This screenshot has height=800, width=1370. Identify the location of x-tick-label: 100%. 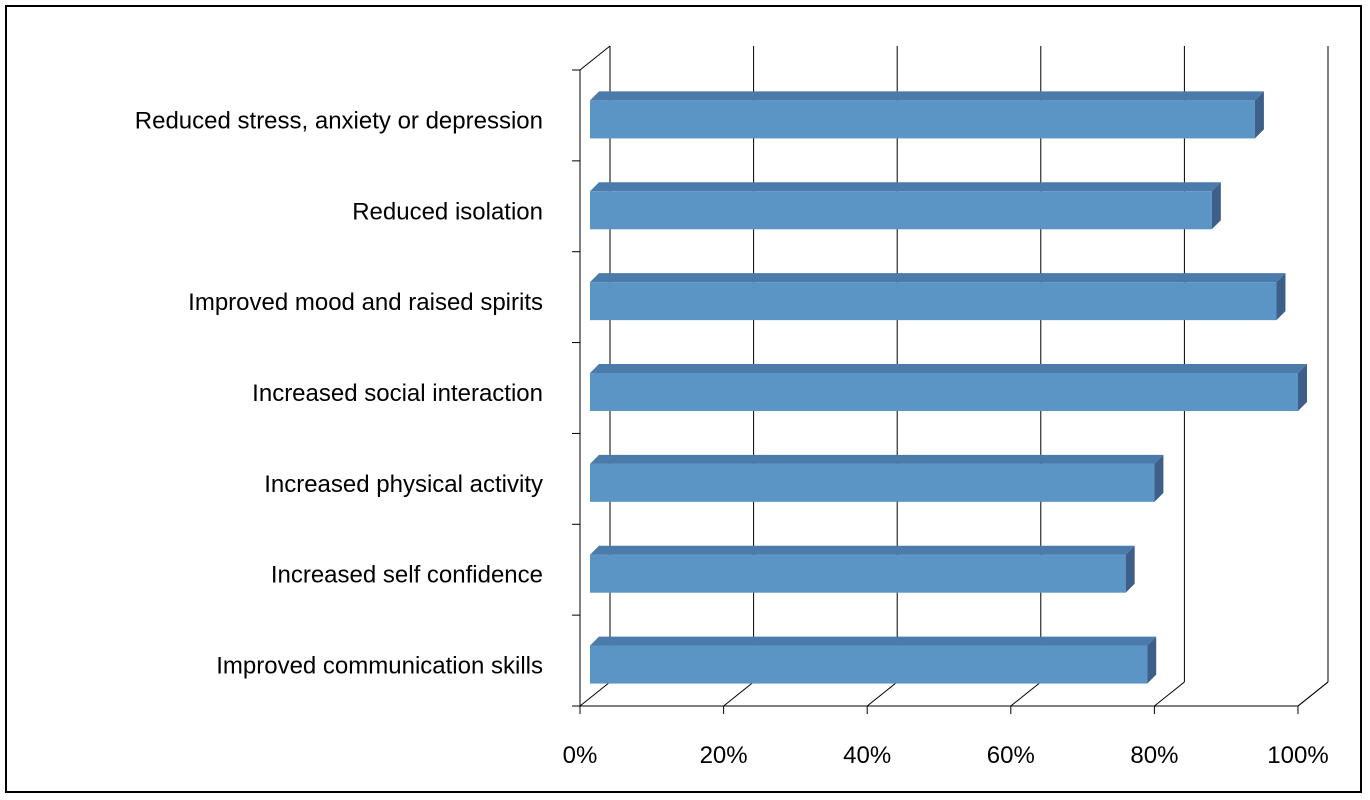
(1297, 755).